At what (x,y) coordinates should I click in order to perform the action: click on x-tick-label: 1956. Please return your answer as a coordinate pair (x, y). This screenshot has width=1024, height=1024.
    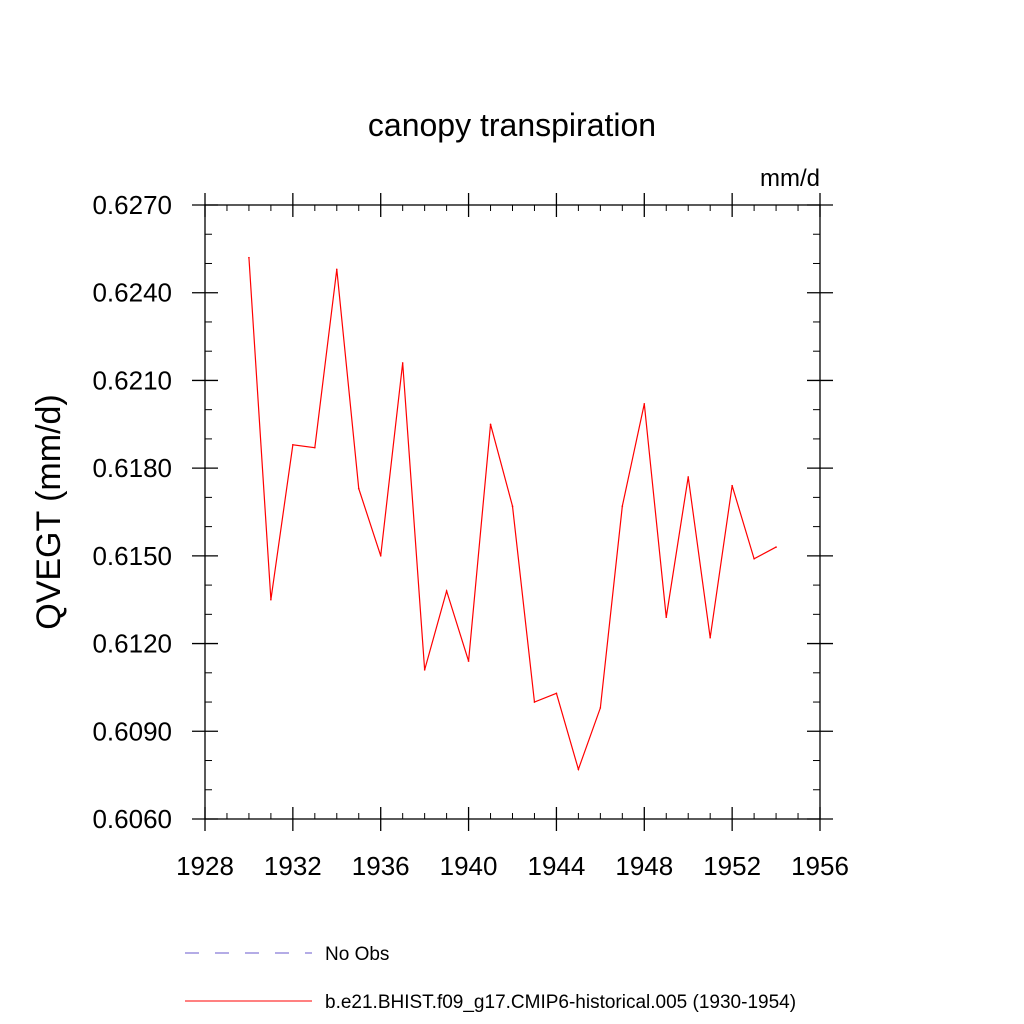
    Looking at the image, I should click on (820, 866).